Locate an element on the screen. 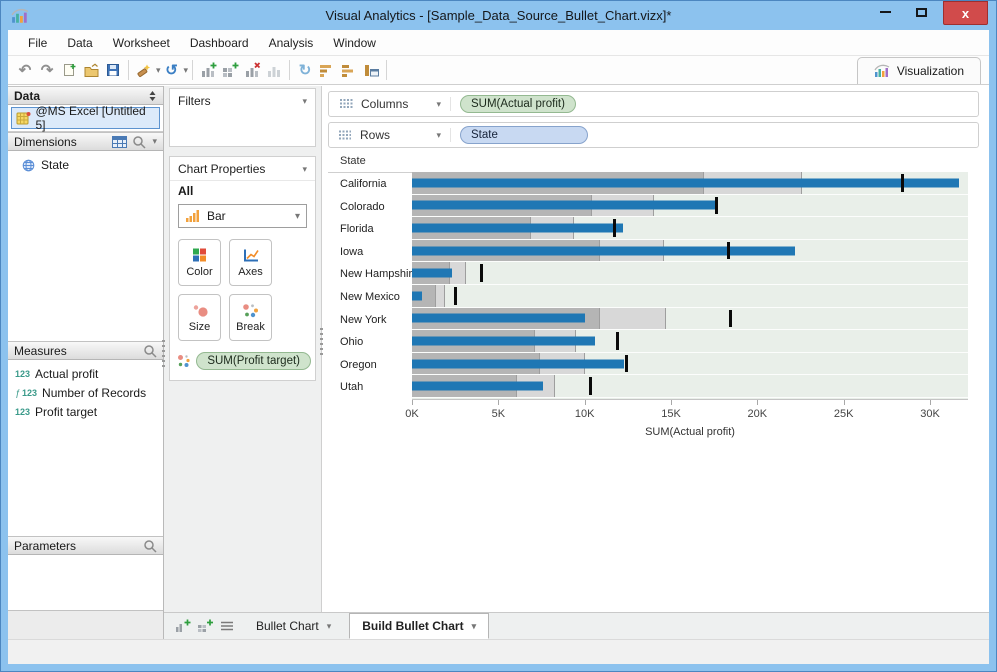  refresh-dropdown-icon: ▾ is located at coordinates (186, 69).